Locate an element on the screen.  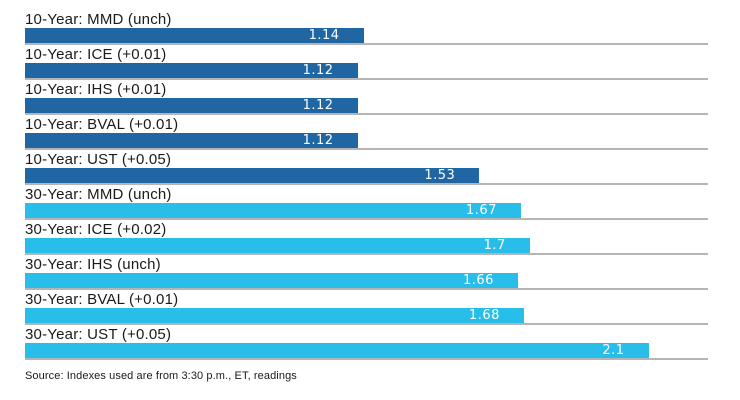
bar-value-label: 1.68 is located at coordinates (484, 315).